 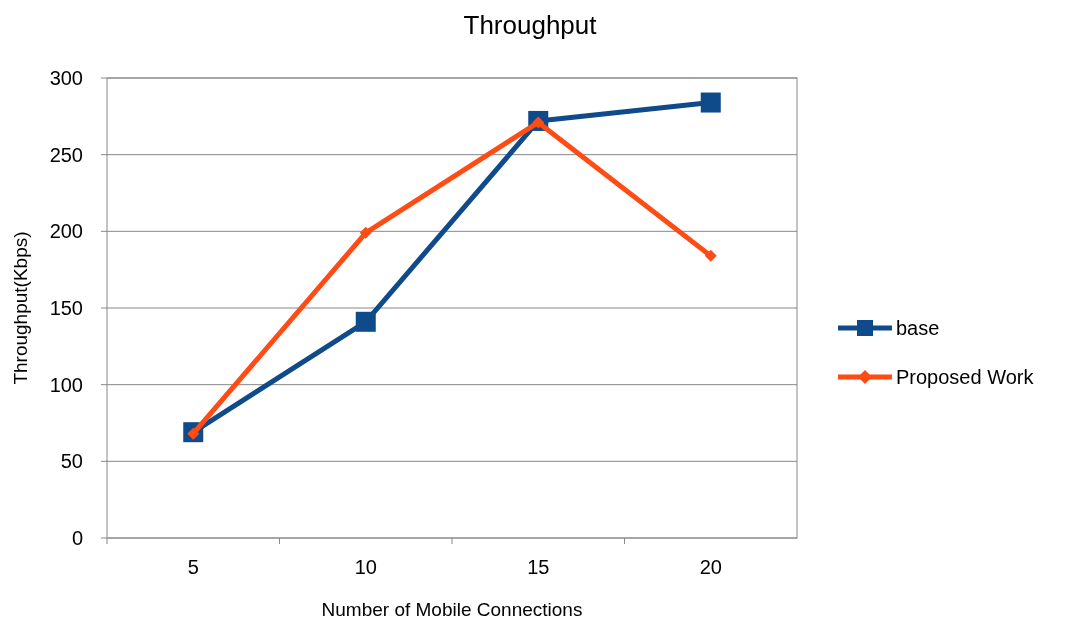 What do you see at coordinates (71, 461) in the screenshot?
I see `y-tick-label: 50` at bounding box center [71, 461].